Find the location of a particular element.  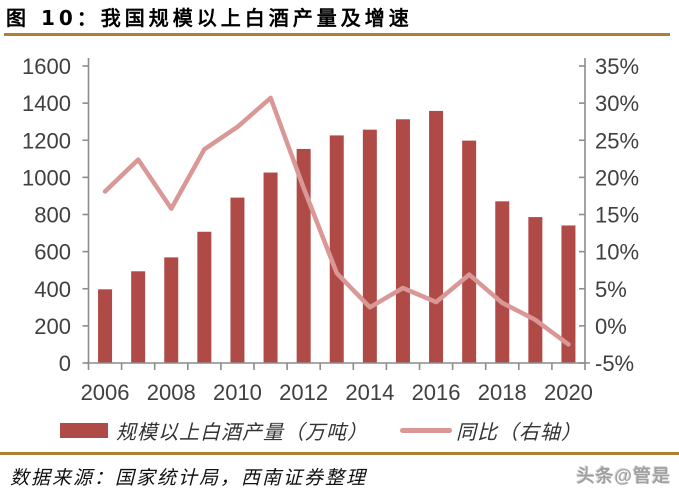

bar-2006 is located at coordinates (105, 326).